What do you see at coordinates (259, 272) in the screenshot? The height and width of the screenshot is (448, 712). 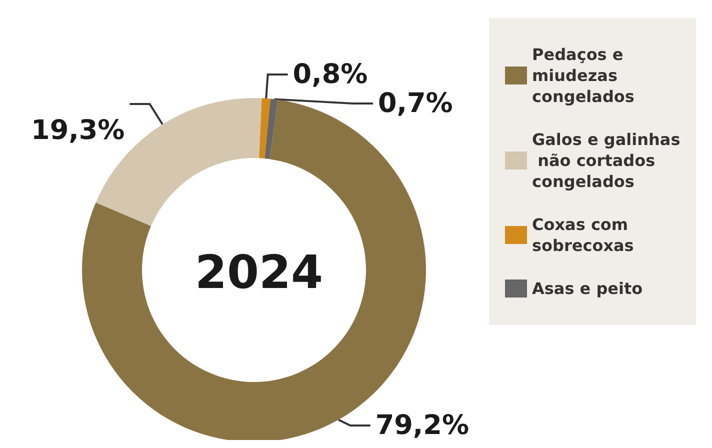 I see `text: 2024` at bounding box center [259, 272].